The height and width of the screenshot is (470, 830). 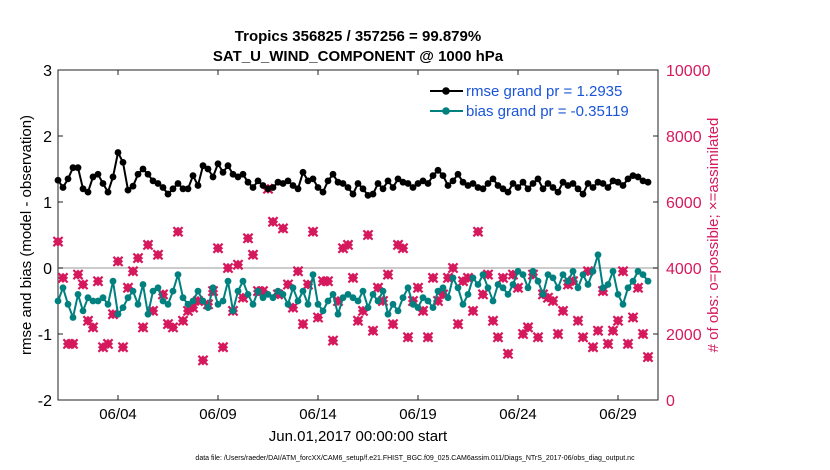 What do you see at coordinates (45, 401) in the screenshot?
I see `y-tick-label: -2` at bounding box center [45, 401].